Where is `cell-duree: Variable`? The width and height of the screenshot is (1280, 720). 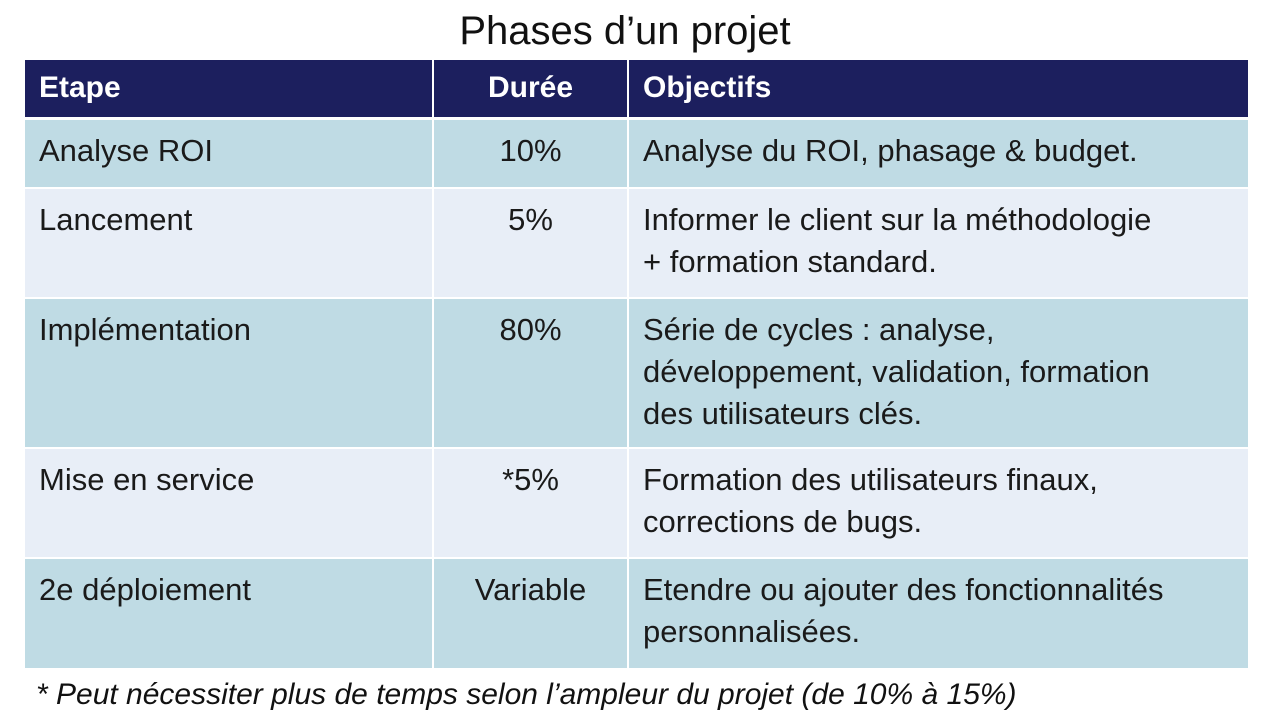
cell-duree: Variable is located at coordinates (530, 613).